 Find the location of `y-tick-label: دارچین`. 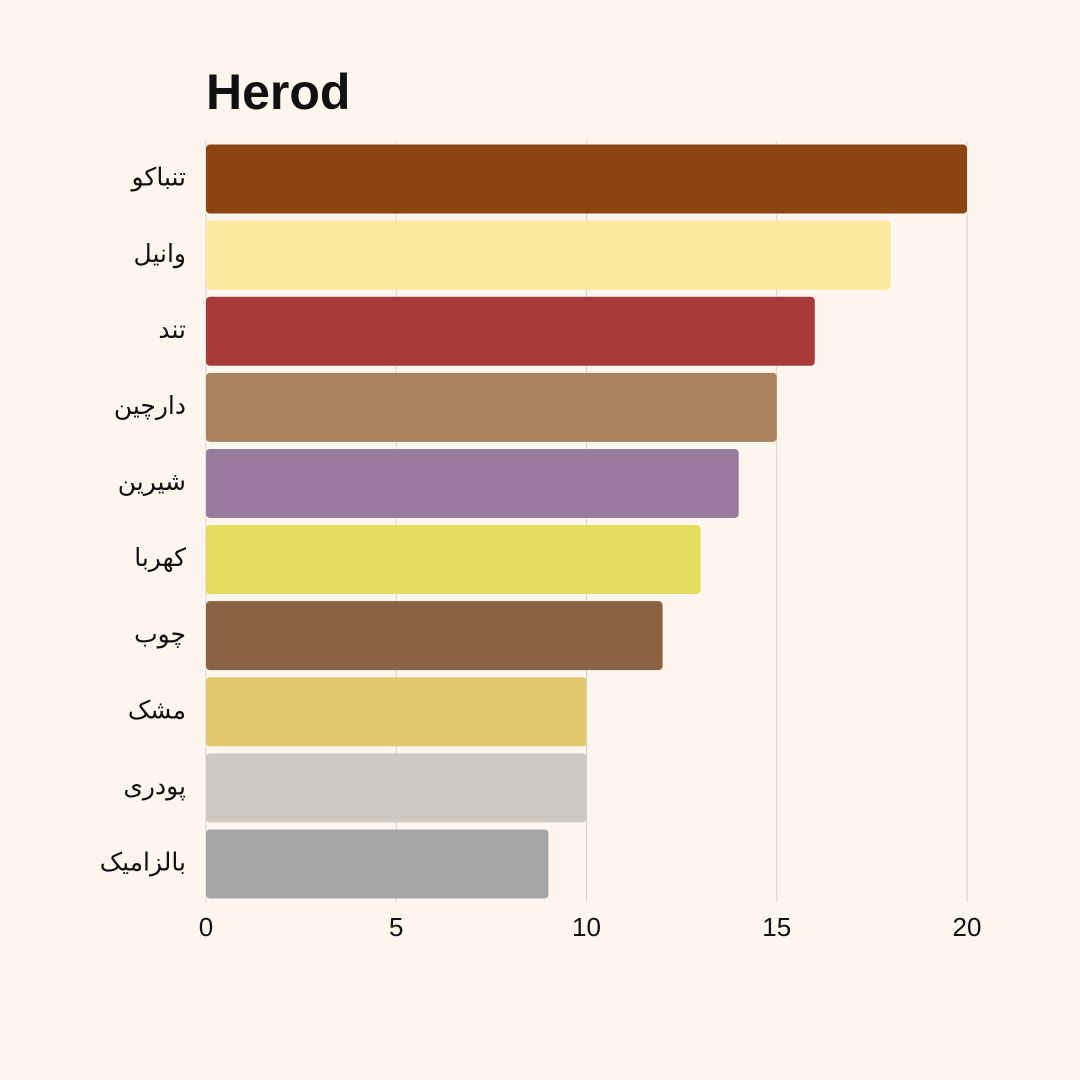

y-tick-label: دارچین is located at coordinates (150, 406).